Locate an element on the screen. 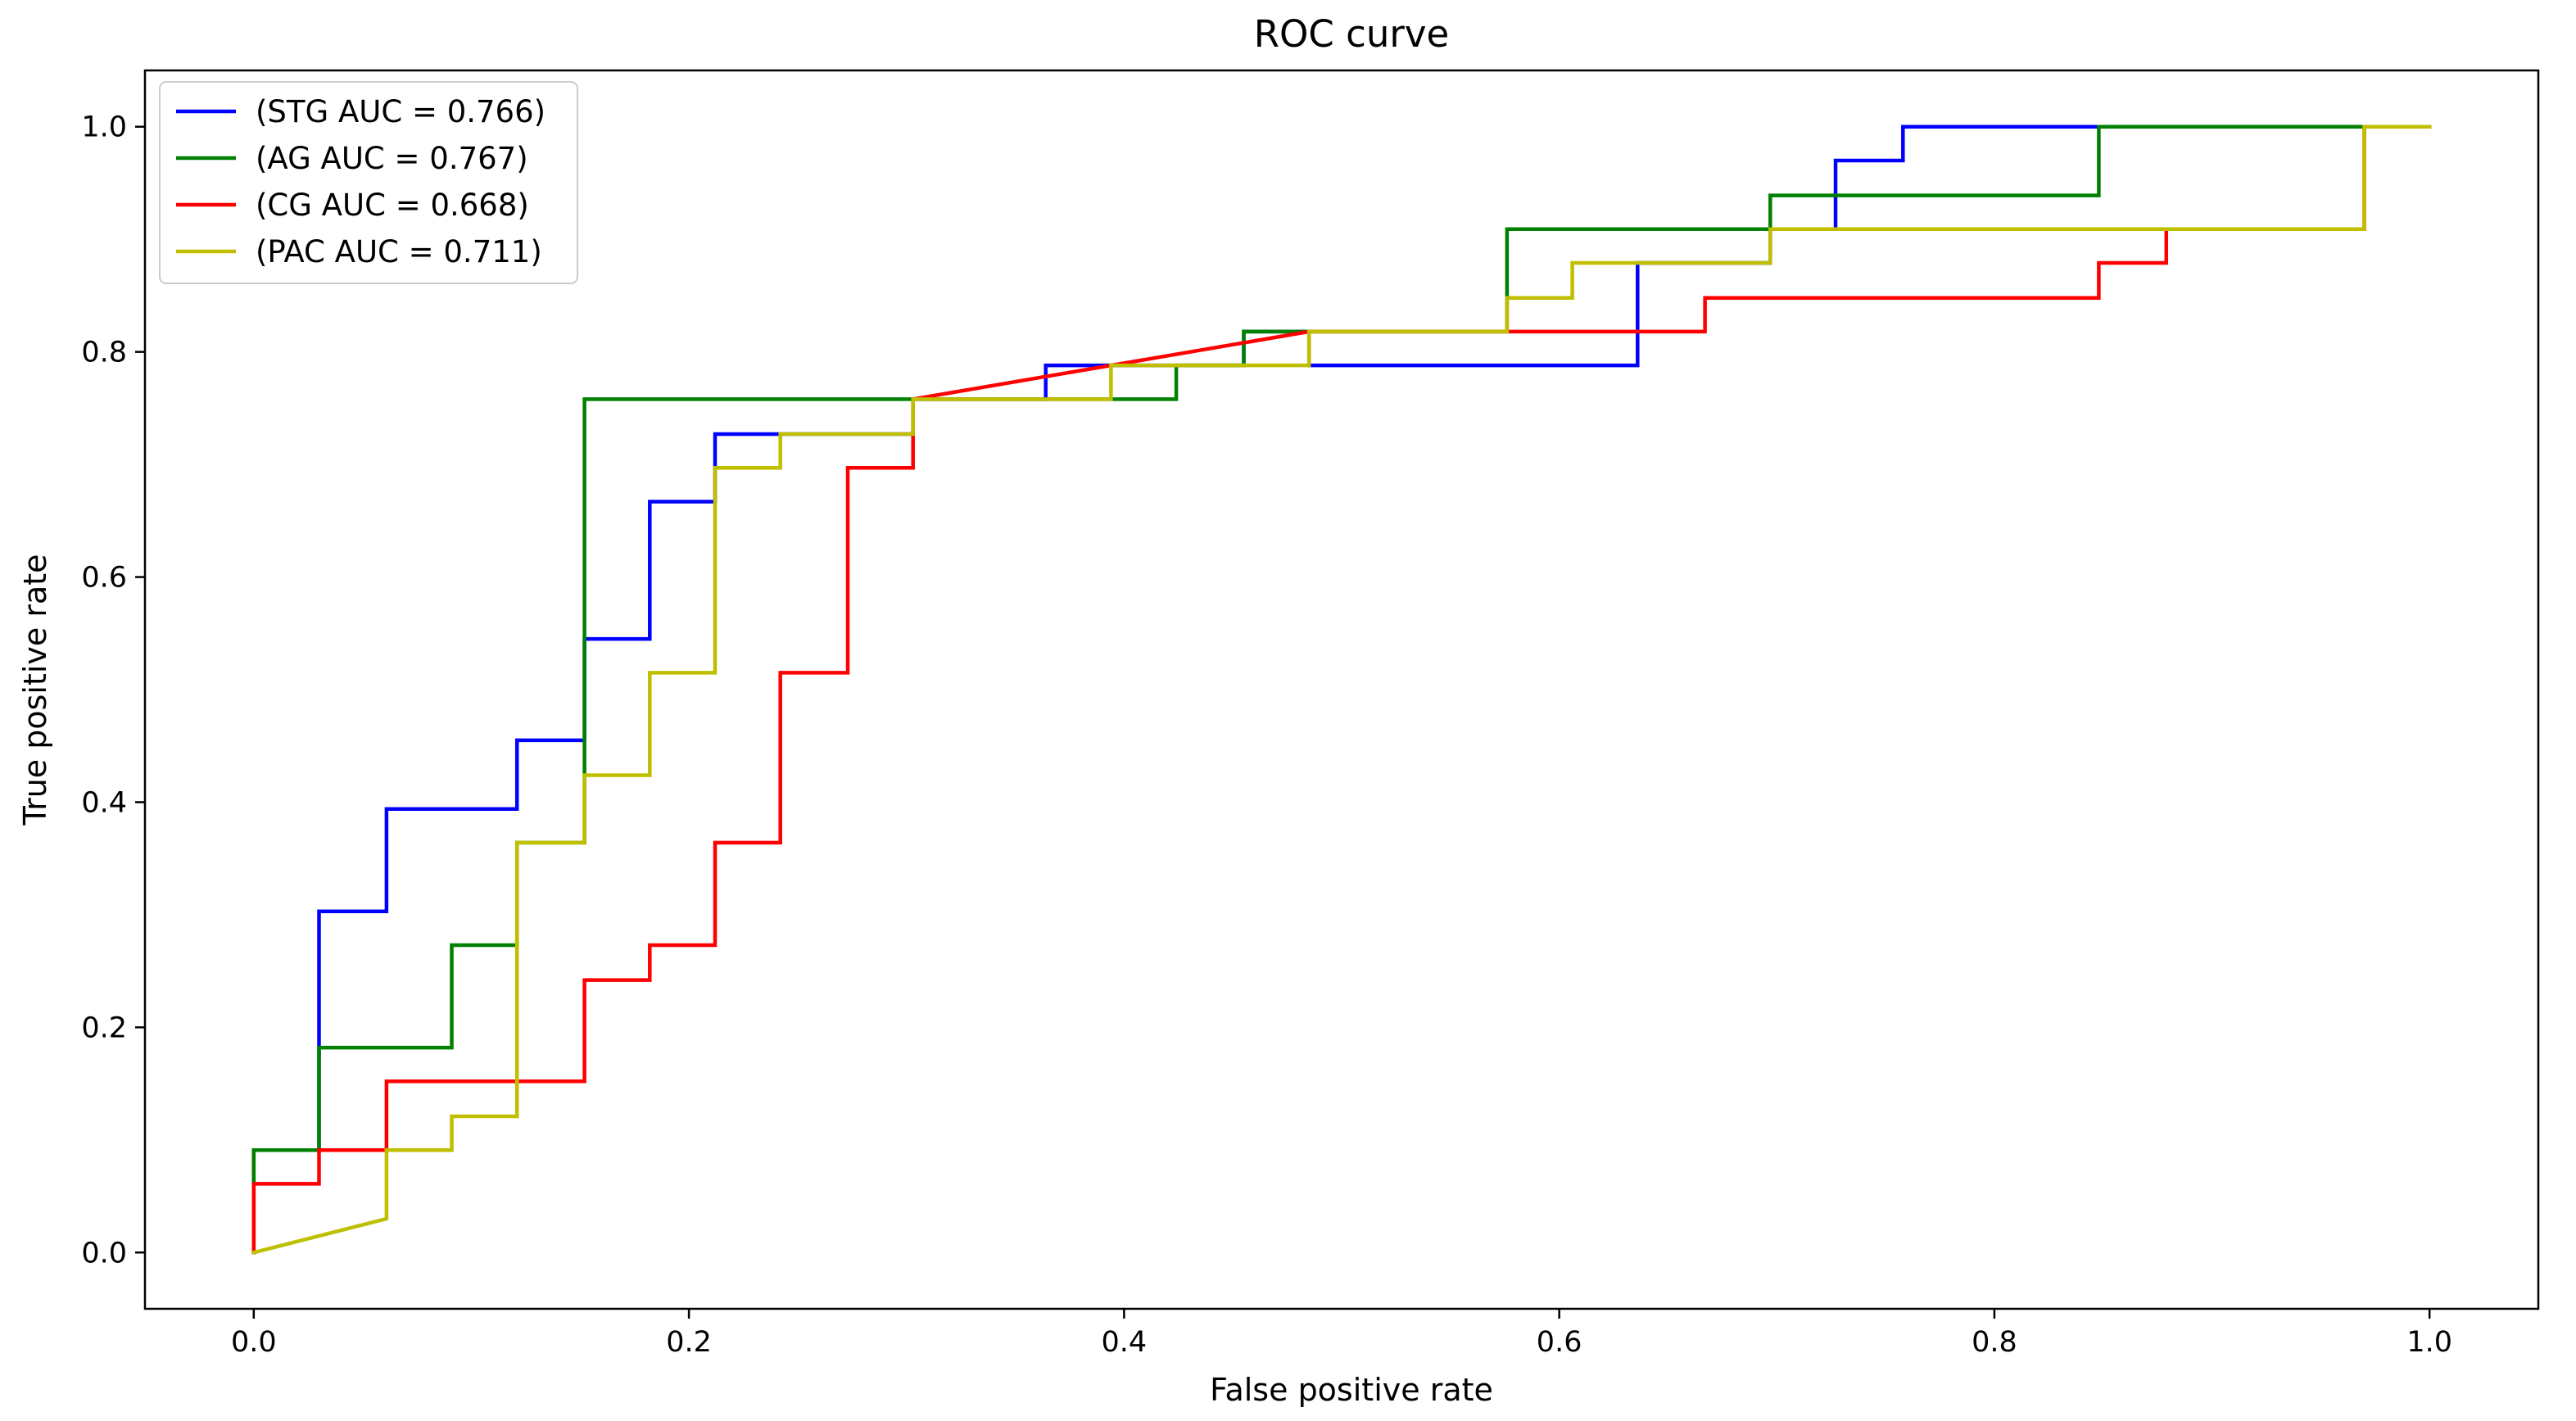 The width and height of the screenshot is (2576, 1421). y-tick-label: 1.0 is located at coordinates (104, 128).